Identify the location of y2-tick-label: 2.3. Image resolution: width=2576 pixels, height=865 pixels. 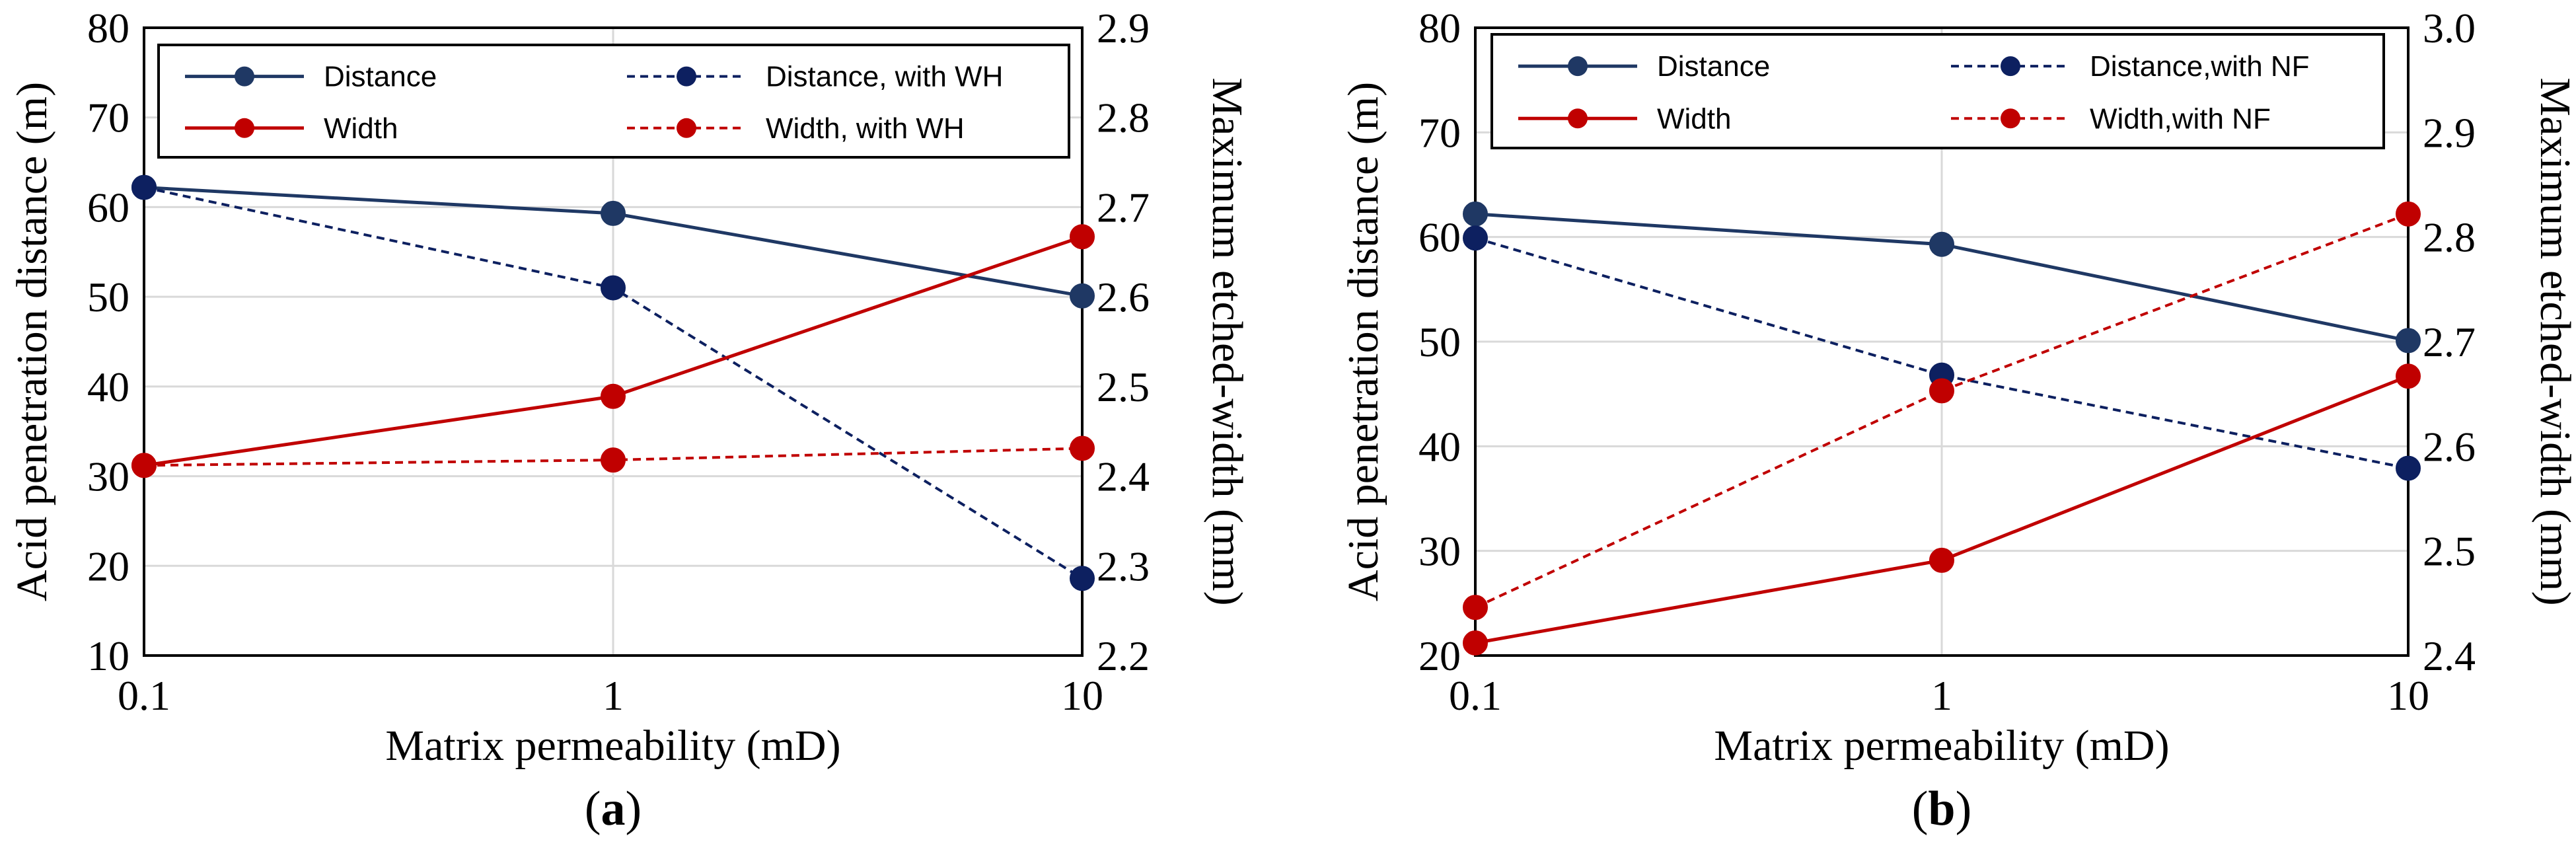
(1123, 566).